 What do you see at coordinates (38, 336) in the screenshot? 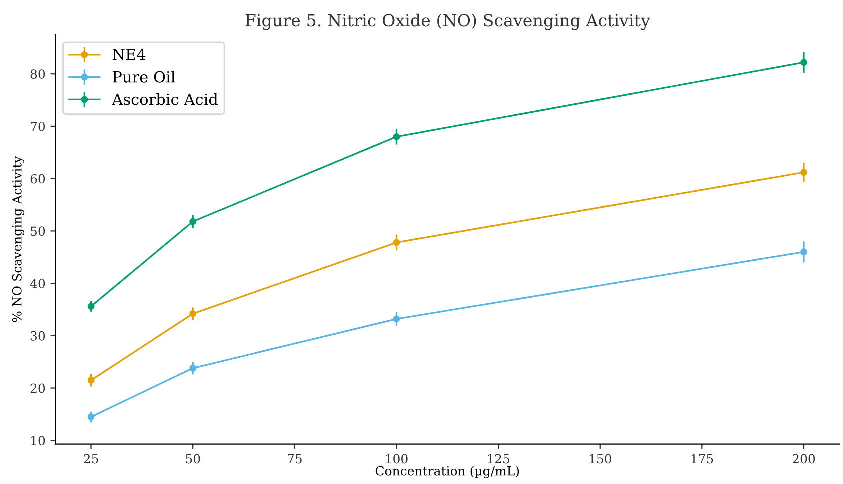
I see `y-tick-label: 30` at bounding box center [38, 336].